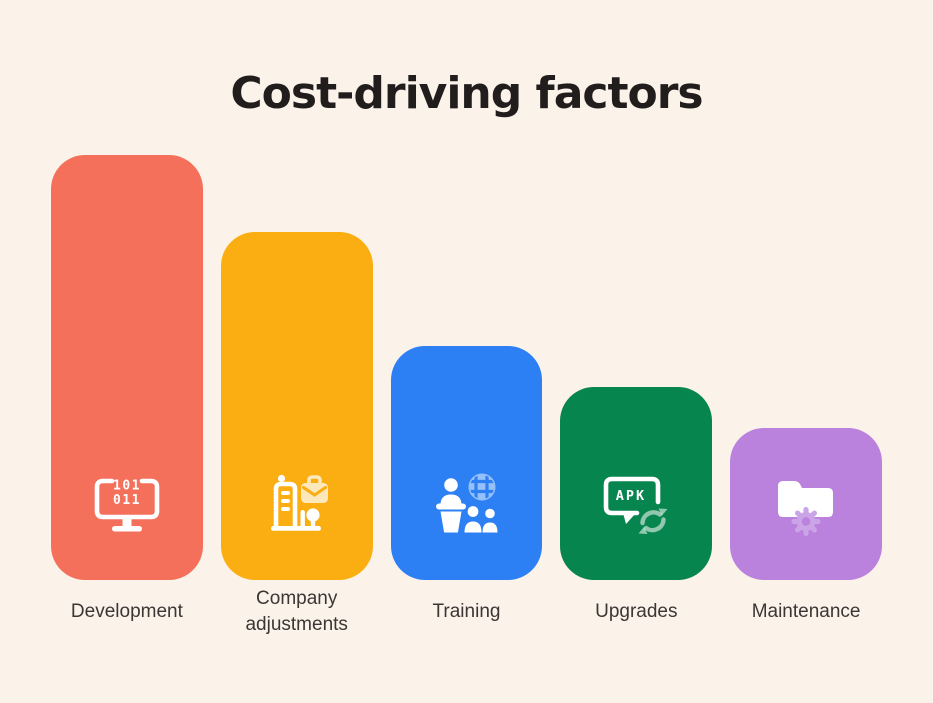  What do you see at coordinates (296, 611) in the screenshot?
I see `bar-label-company-adjustments: Company adjustments` at bounding box center [296, 611].